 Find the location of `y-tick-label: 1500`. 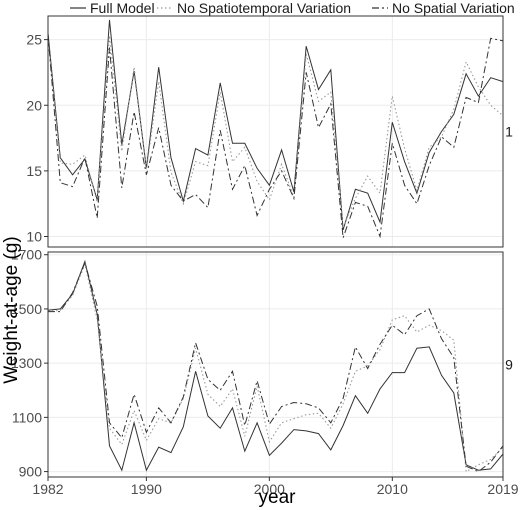

y-tick-label: 1500 is located at coordinates (26, 309).